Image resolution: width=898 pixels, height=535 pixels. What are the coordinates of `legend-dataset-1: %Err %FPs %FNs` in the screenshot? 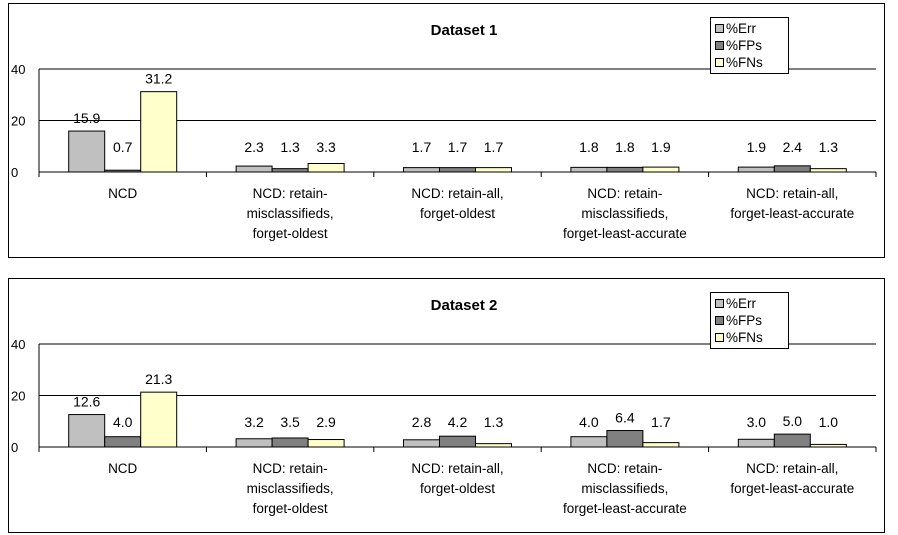 It's located at (749, 45).